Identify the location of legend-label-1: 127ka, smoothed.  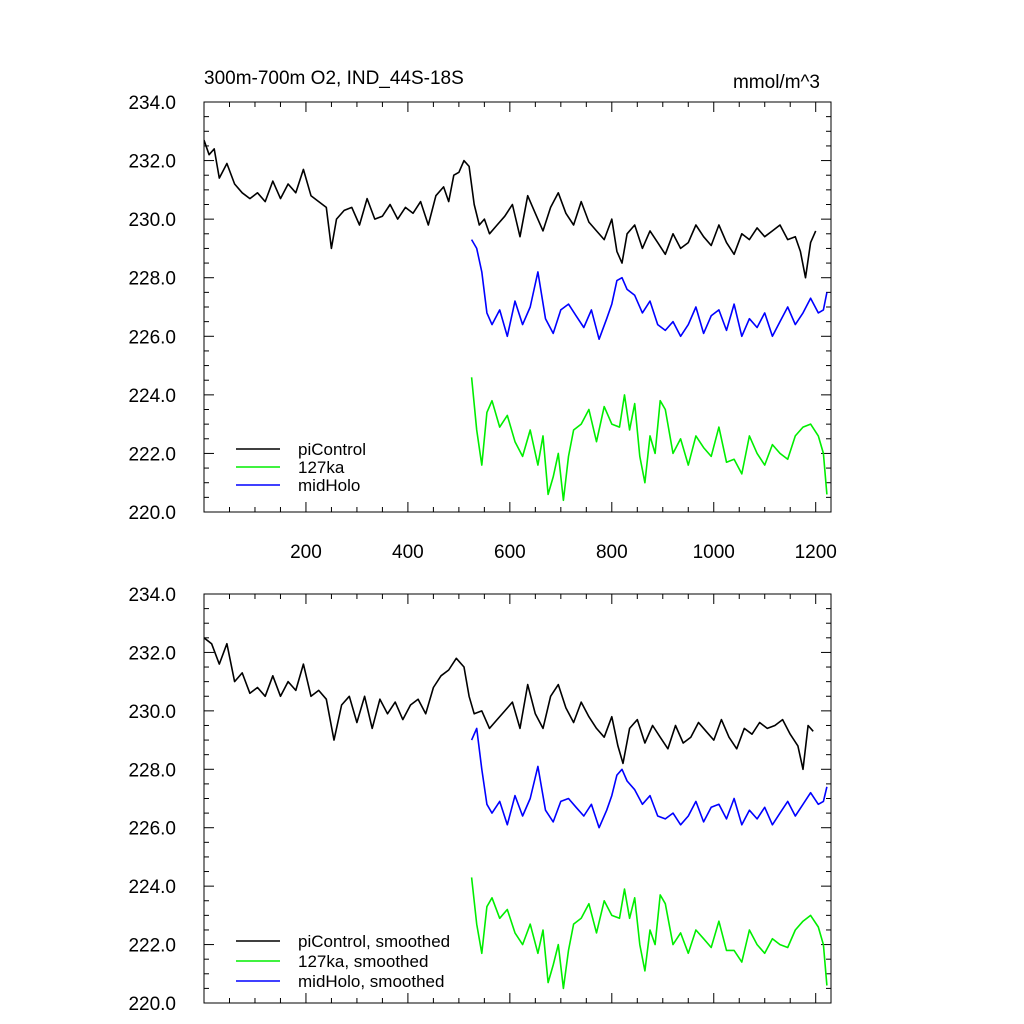
(363, 961).